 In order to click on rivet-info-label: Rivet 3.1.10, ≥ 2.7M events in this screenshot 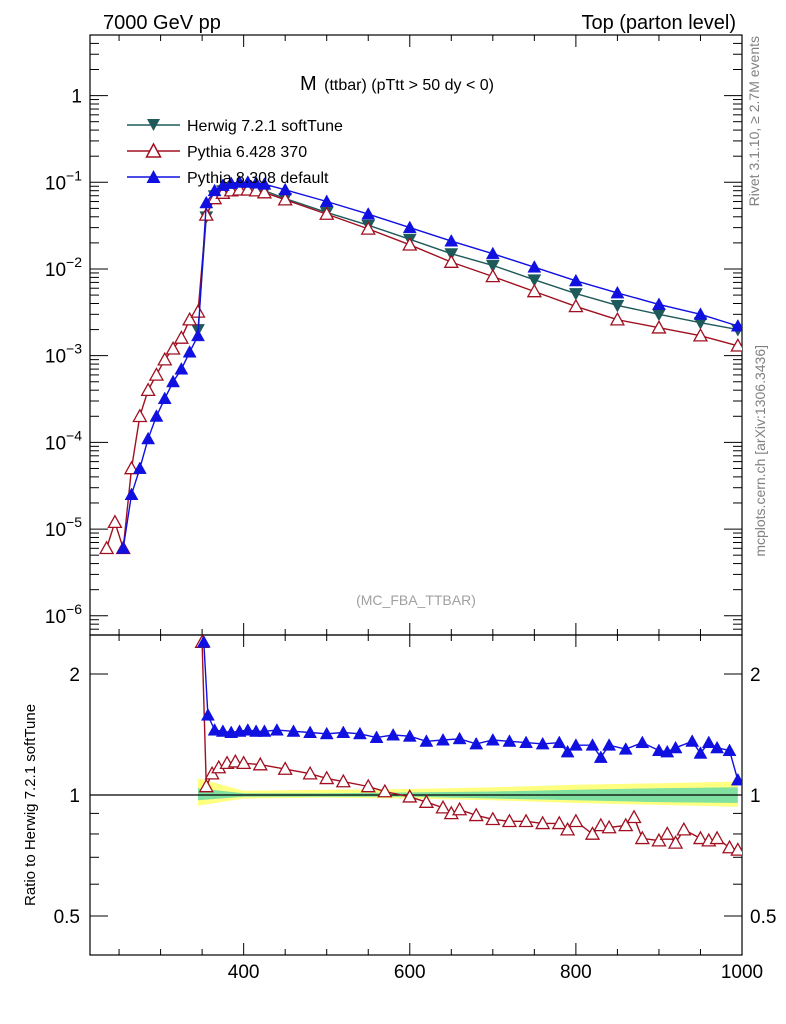, I will do `click(754, 121)`.